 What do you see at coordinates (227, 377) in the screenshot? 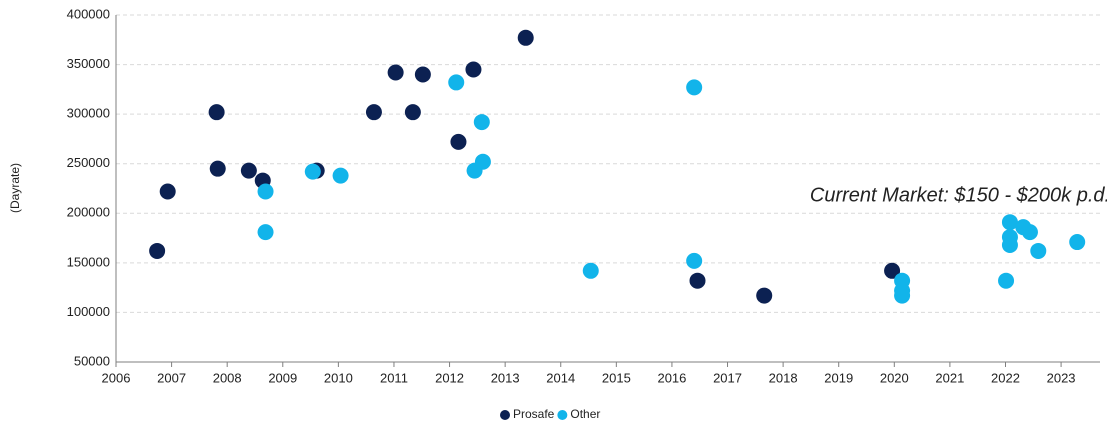
I see `x-tick-label: 2008` at bounding box center [227, 377].